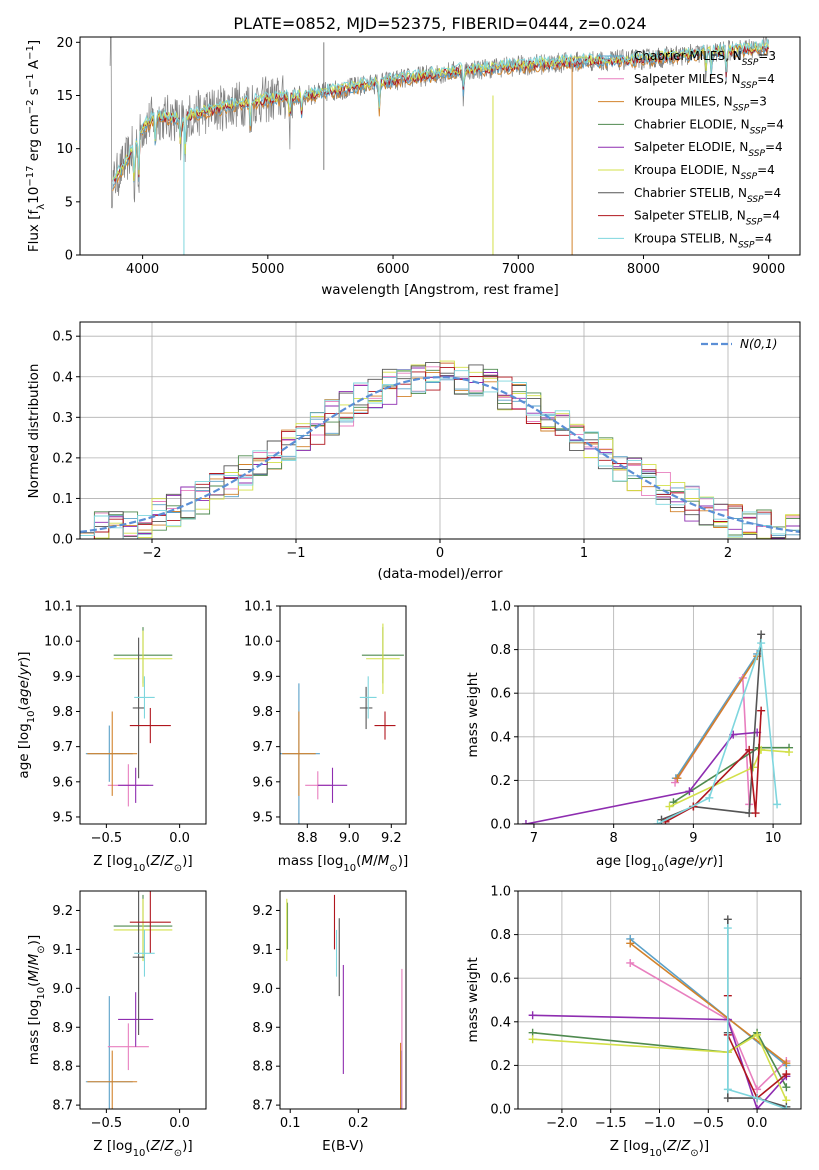 Image resolution: width=819 pixels, height=1170 pixels. Describe the element at coordinates (262, 747) in the screenshot. I see `y-tick-label: 9.7` at that location.